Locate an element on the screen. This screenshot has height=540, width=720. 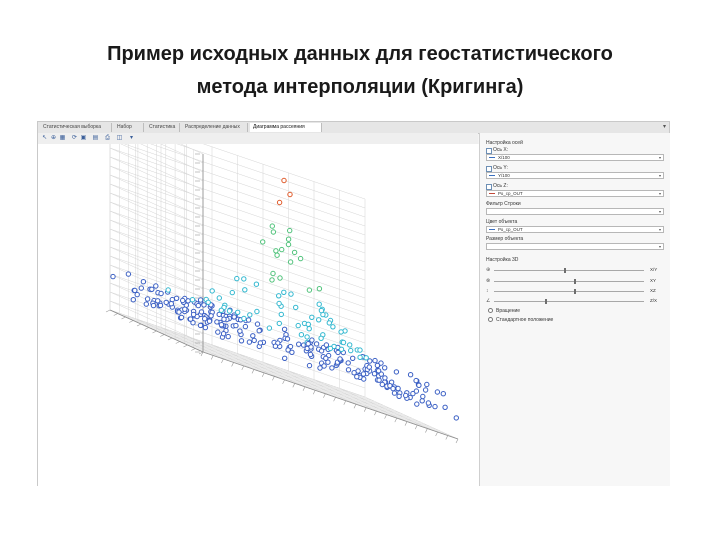
axis-z-checkbox is located at coordinates (489, 187).